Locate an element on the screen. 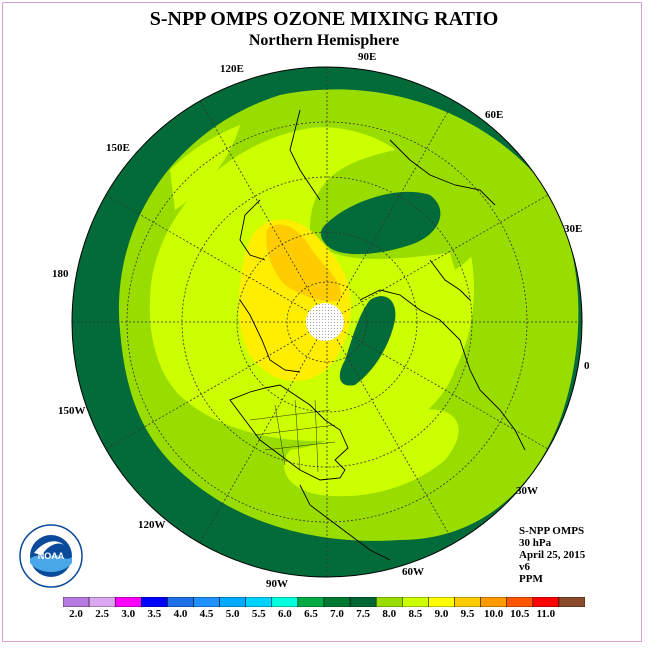 The width and height of the screenshot is (648, 648). longitude-label-90w: 90W is located at coordinates (277, 584).